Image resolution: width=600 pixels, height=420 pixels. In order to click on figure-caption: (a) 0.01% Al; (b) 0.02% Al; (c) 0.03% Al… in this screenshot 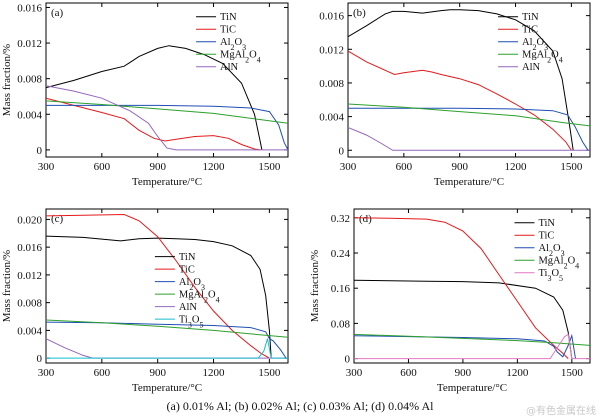, I will do `click(300, 406)`.